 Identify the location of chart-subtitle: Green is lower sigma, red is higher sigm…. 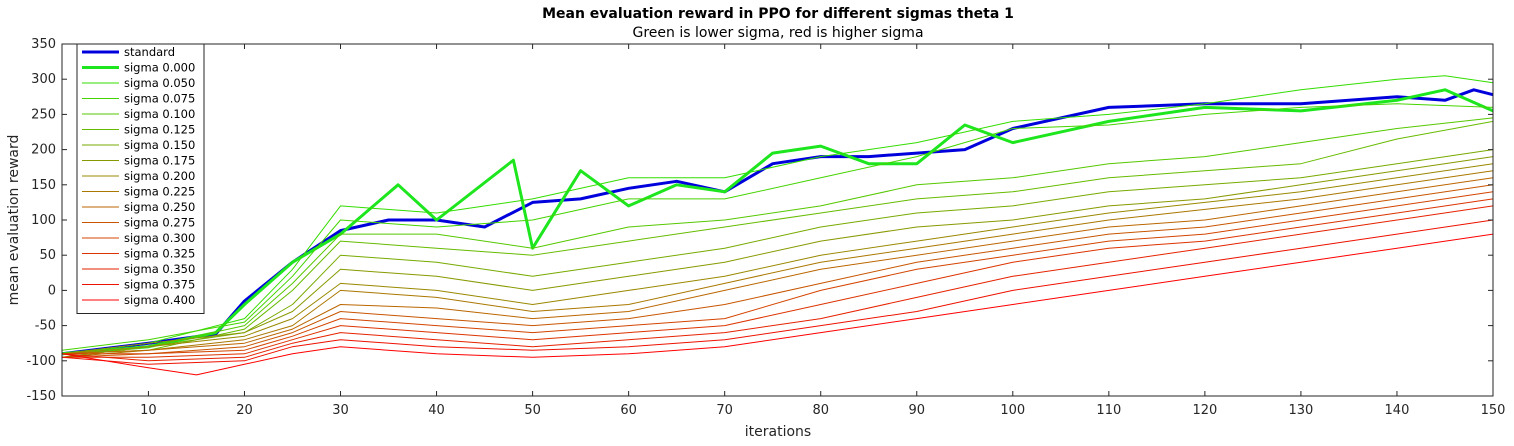
(777, 33).